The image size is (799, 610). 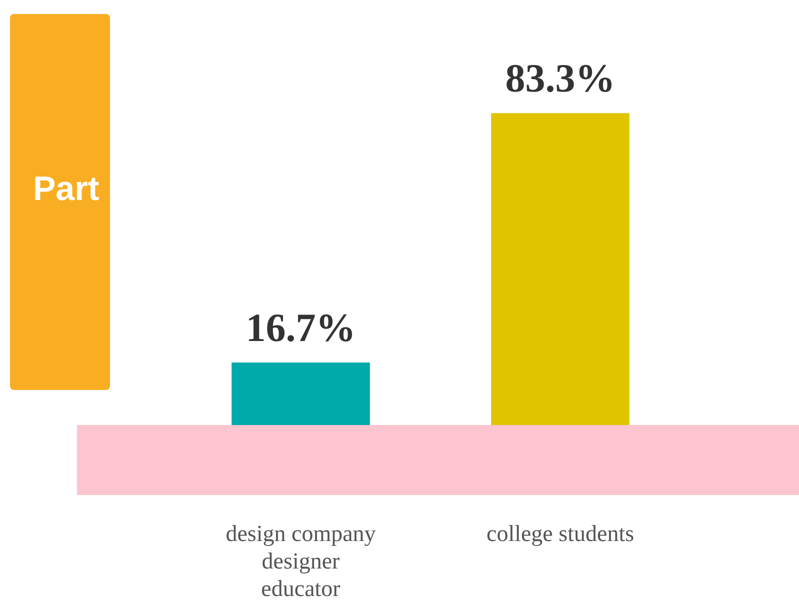 What do you see at coordinates (560, 77) in the screenshot?
I see `data-label: 83.3%` at bounding box center [560, 77].